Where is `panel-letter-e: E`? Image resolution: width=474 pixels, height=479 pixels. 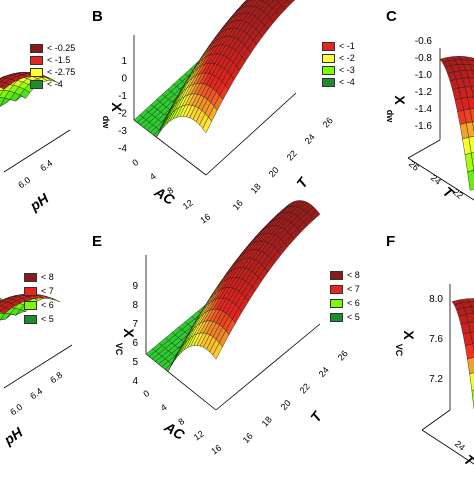
panel-letter-e: E is located at coordinates (97, 241).